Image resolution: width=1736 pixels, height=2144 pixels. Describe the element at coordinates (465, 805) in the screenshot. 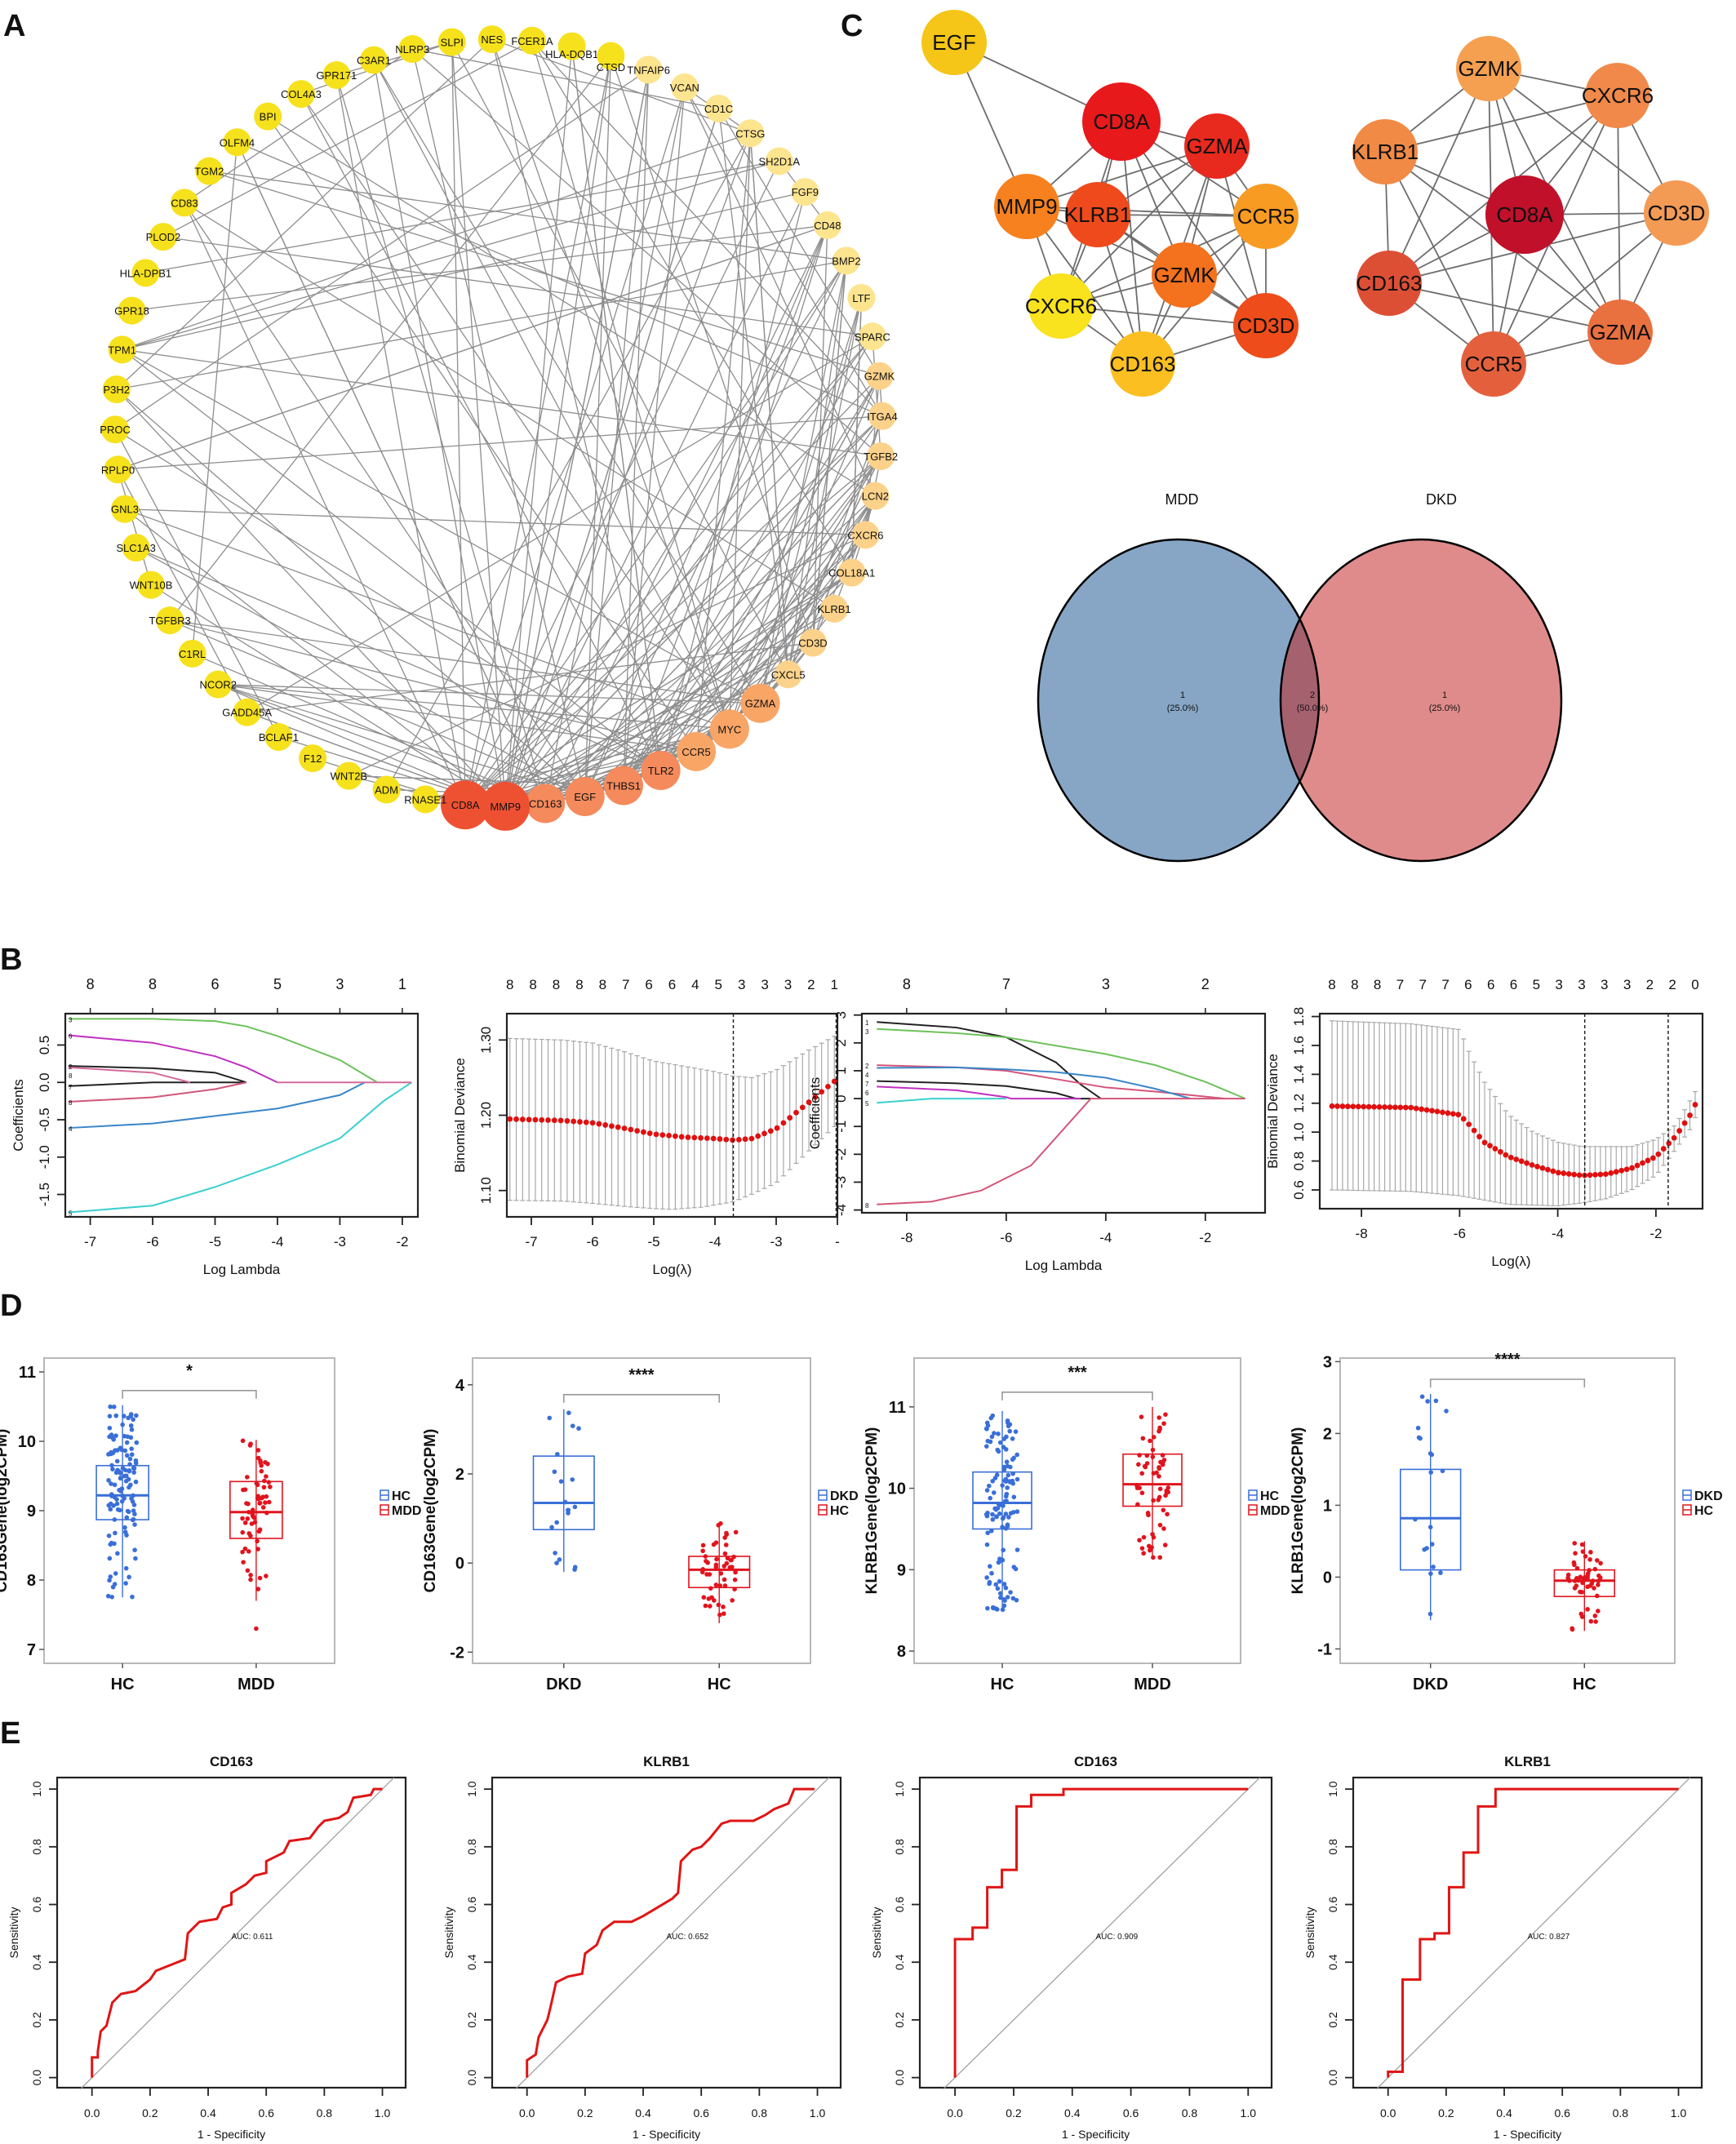

I see `node-label: CD8A` at that location.